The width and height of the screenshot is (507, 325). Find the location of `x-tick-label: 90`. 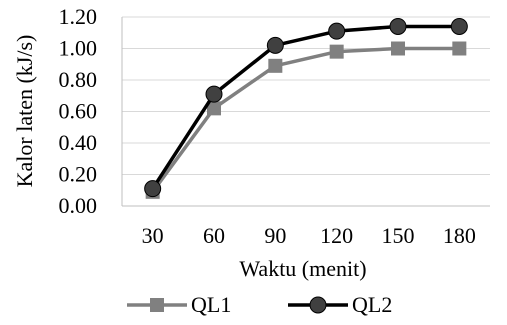

x-tick-label: 90 is located at coordinates (275, 235).